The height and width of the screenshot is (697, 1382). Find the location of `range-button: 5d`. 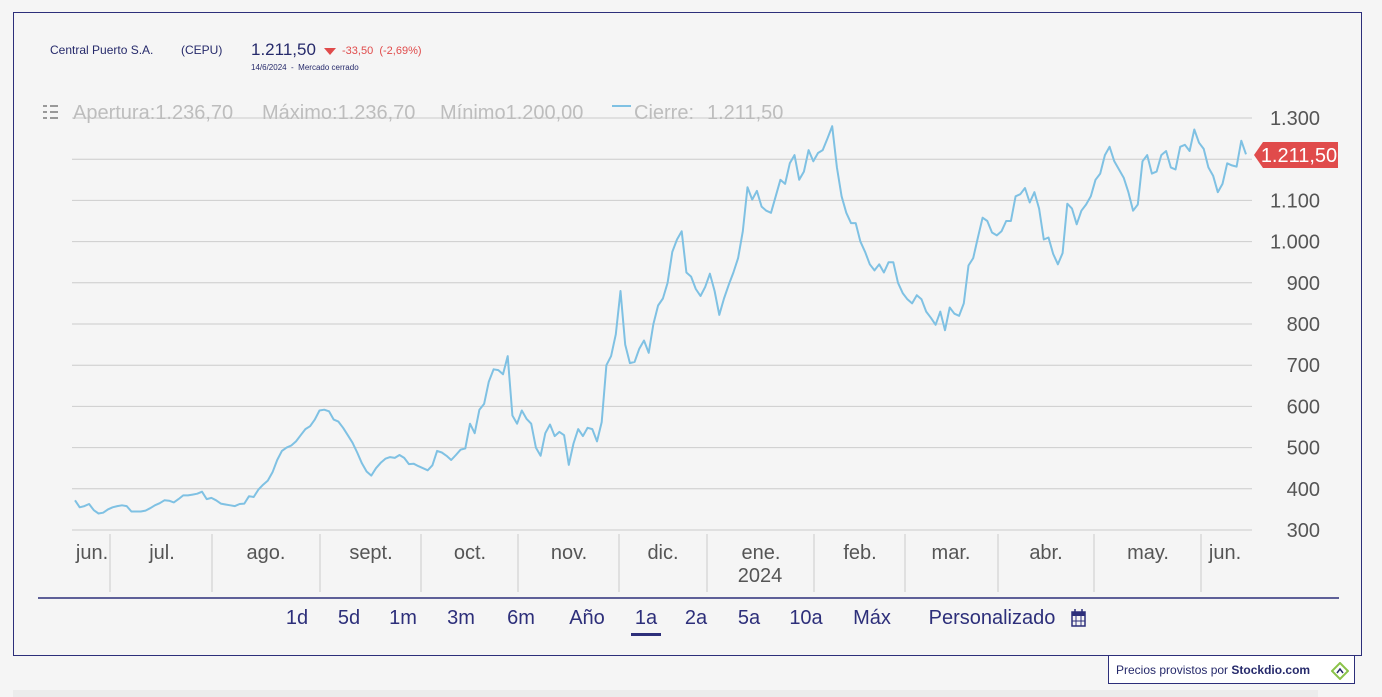

range-button: 5d is located at coordinates (349, 618).